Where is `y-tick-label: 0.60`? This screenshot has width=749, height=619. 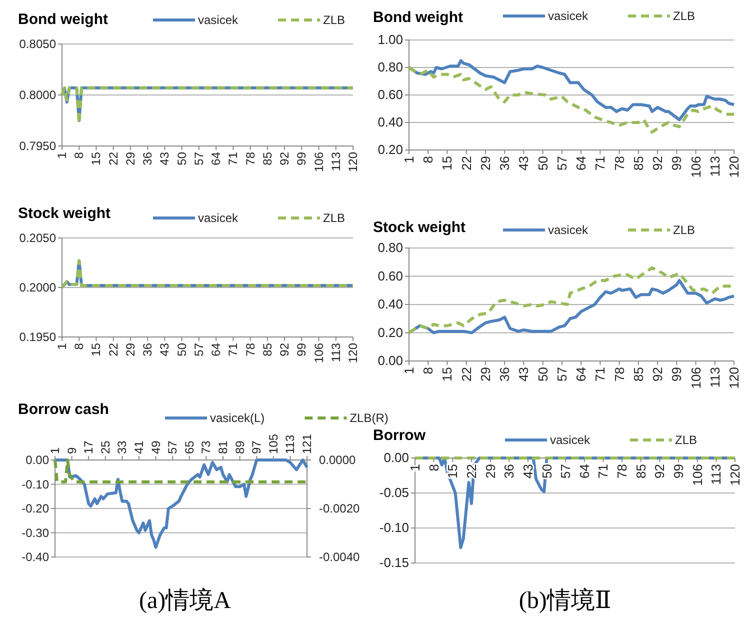
y-tick-label: 0.60 is located at coordinates (390, 276).